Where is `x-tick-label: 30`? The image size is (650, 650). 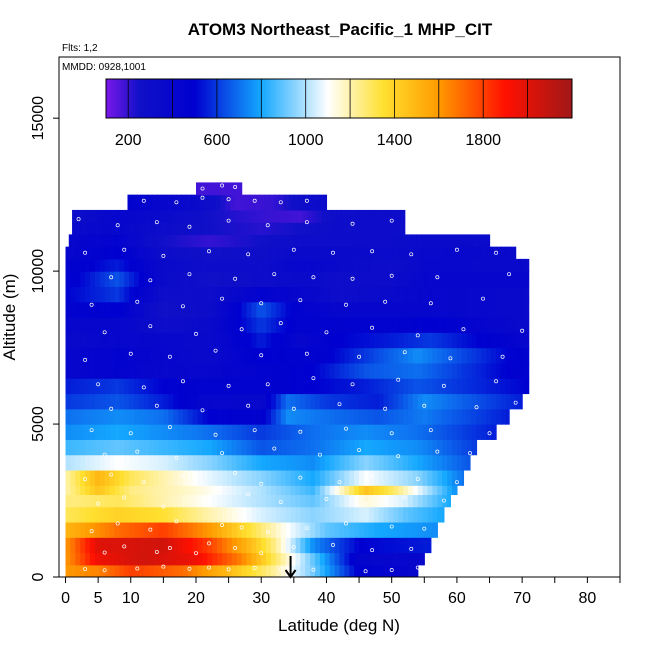 x-tick-label: 30 is located at coordinates (261, 598).